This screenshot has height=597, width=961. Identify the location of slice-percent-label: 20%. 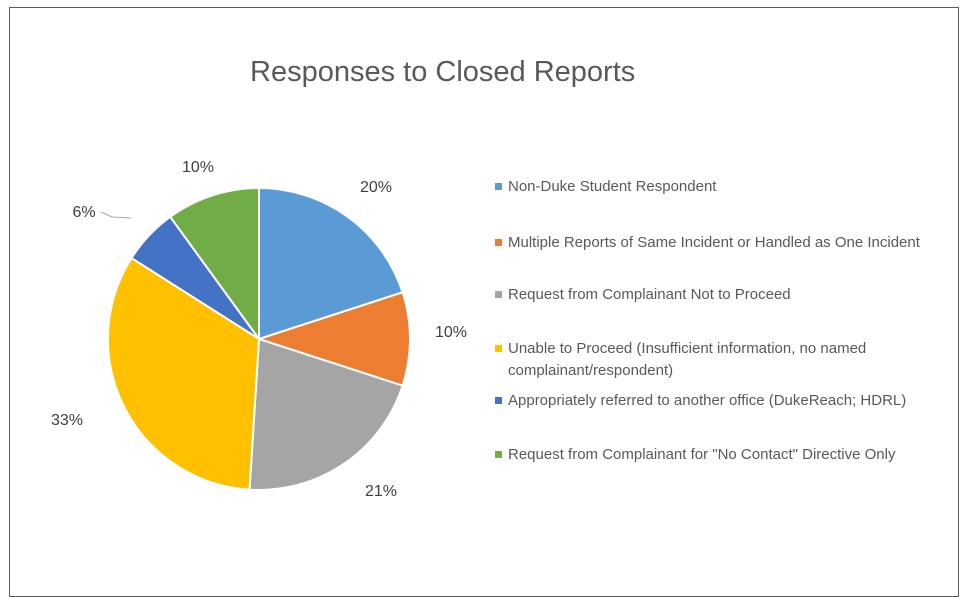
(376, 187).